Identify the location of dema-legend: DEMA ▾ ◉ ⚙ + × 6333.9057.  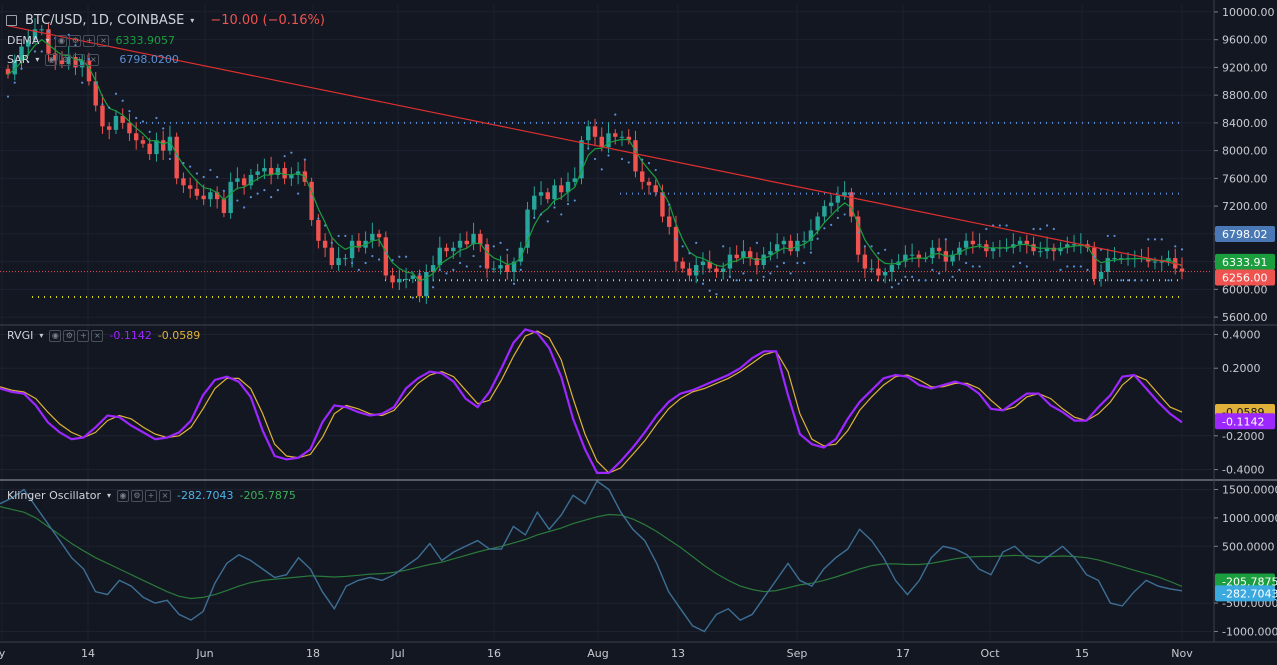
(91, 40).